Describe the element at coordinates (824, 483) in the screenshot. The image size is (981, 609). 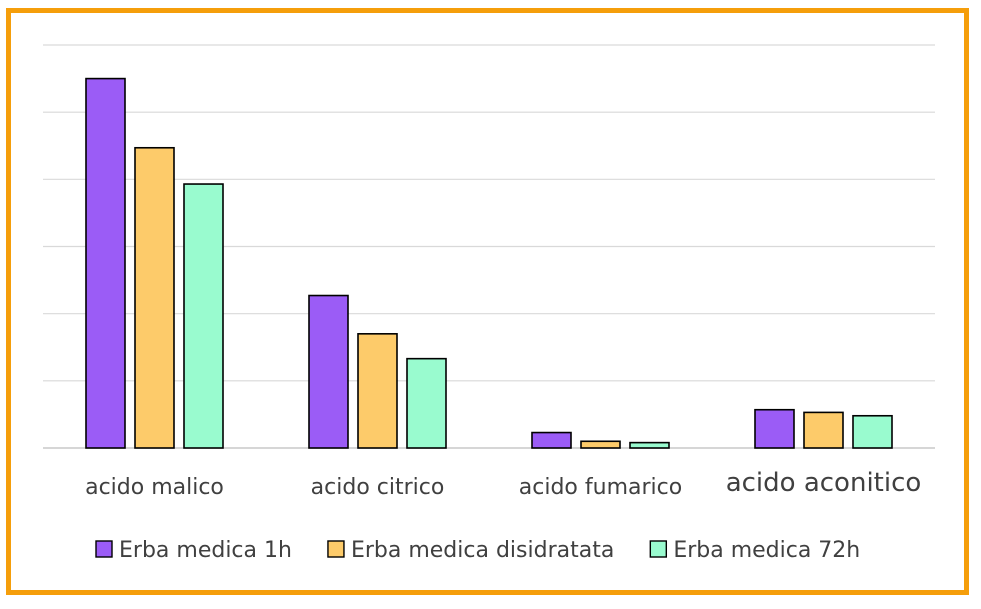
I see `x-tick-label: acido aconitico` at that location.